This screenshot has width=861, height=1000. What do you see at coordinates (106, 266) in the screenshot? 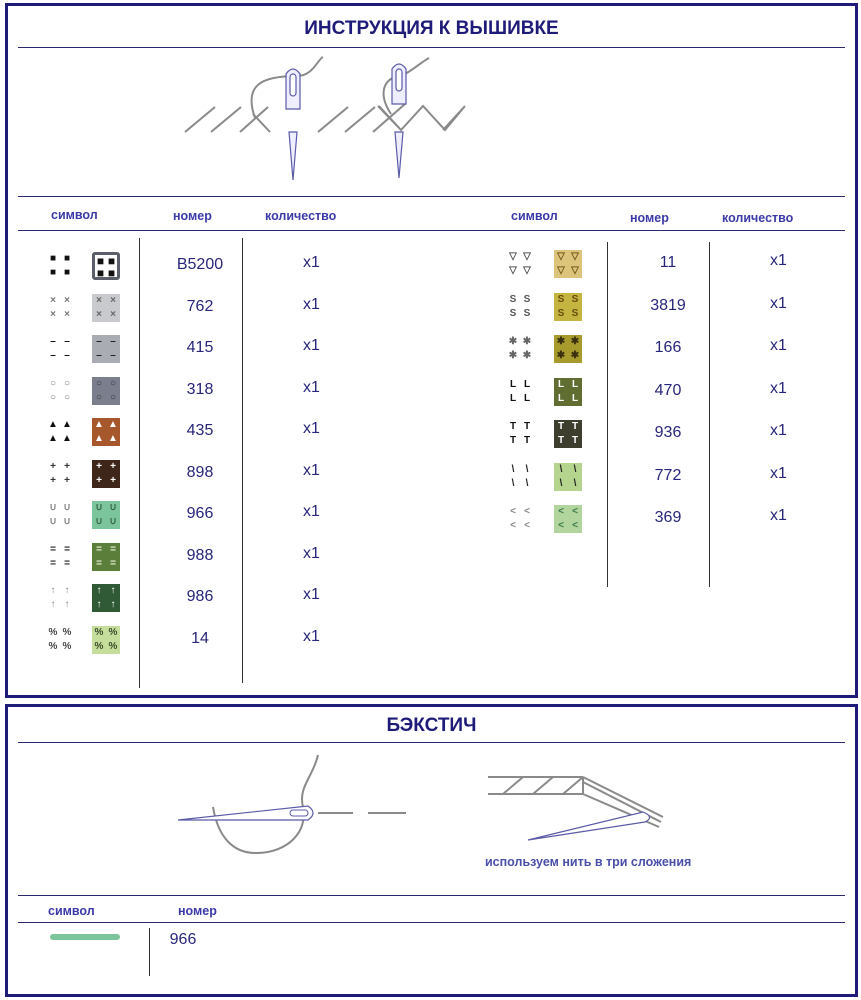
I see `symbol-color-swatch: ■ ■ ■ ■` at bounding box center [106, 266].